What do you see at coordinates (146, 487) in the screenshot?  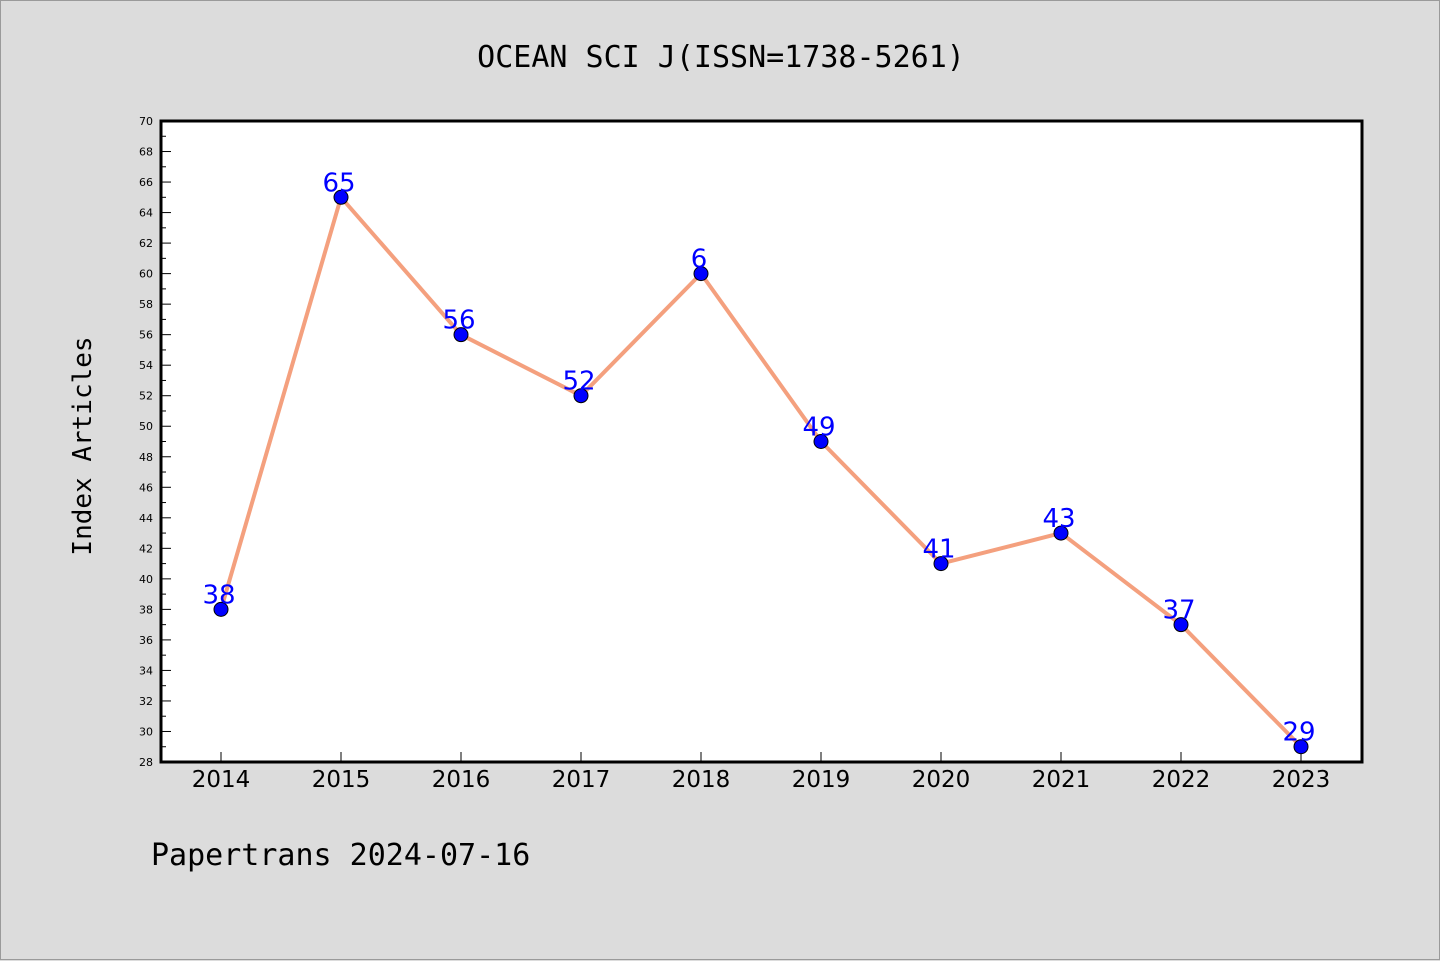 I see `y-tick-label: 46` at bounding box center [146, 487].